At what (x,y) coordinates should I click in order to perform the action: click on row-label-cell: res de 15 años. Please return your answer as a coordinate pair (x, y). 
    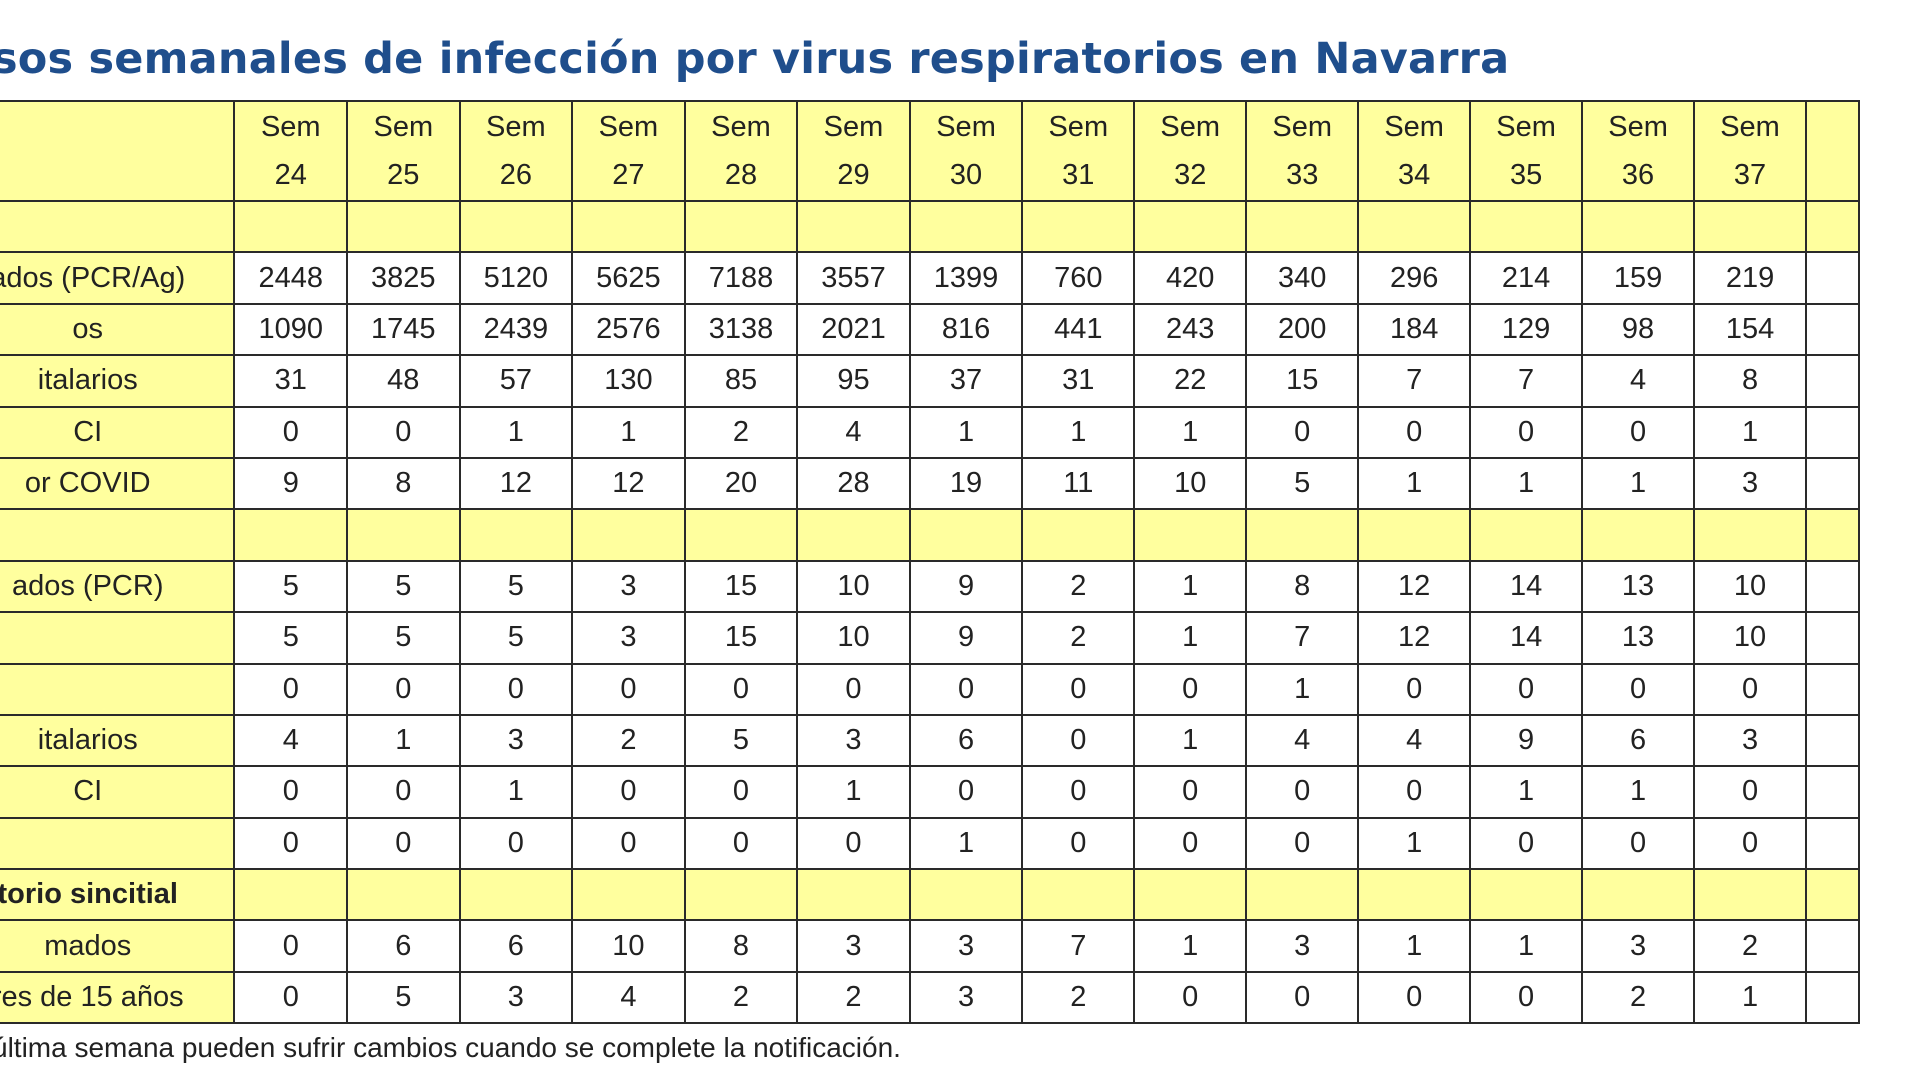
    Looking at the image, I should click on (118, 997).